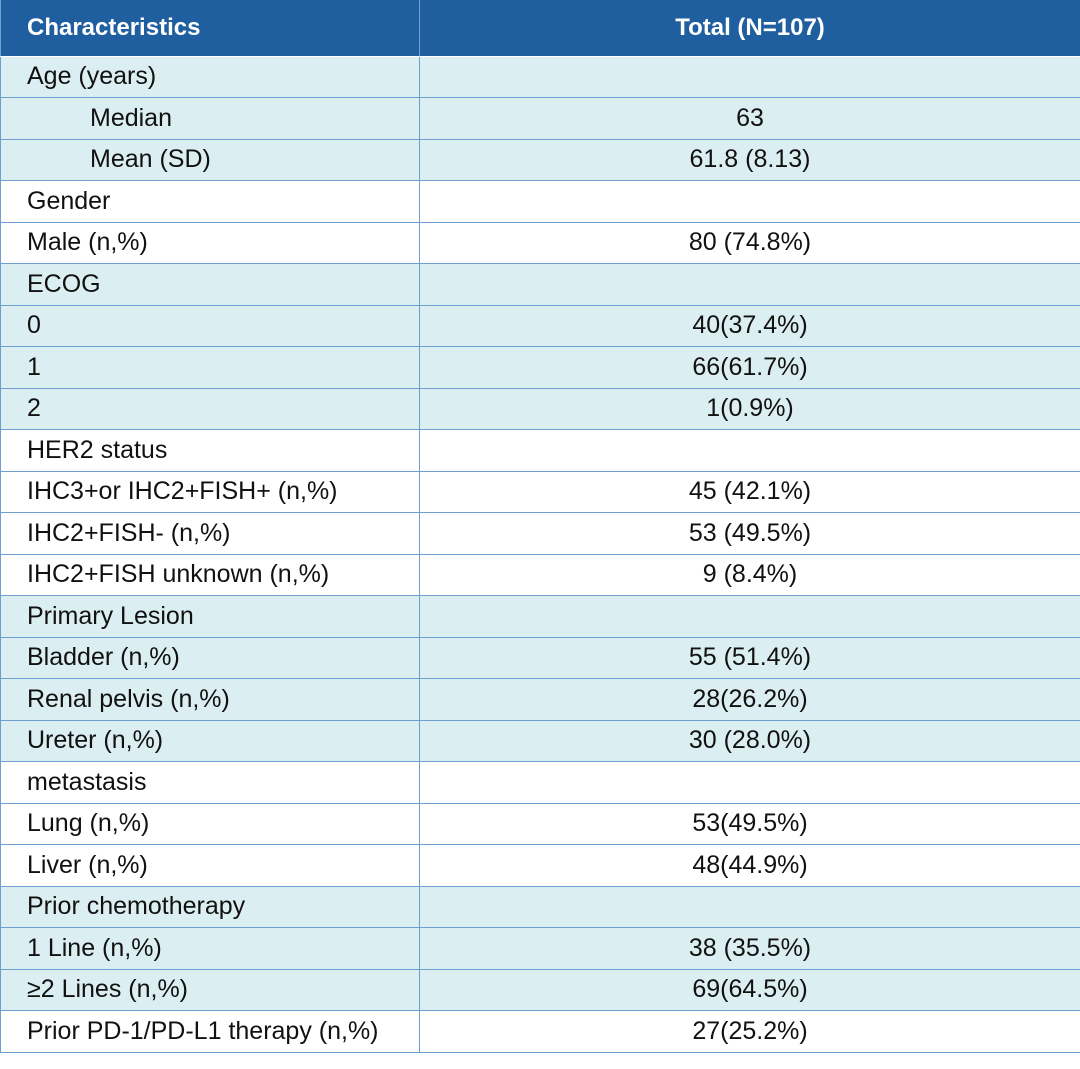 Image resolution: width=1080 pixels, height=1069 pixels. What do you see at coordinates (749, 865) in the screenshot?
I see `row-value: 48(44.9%)` at bounding box center [749, 865].